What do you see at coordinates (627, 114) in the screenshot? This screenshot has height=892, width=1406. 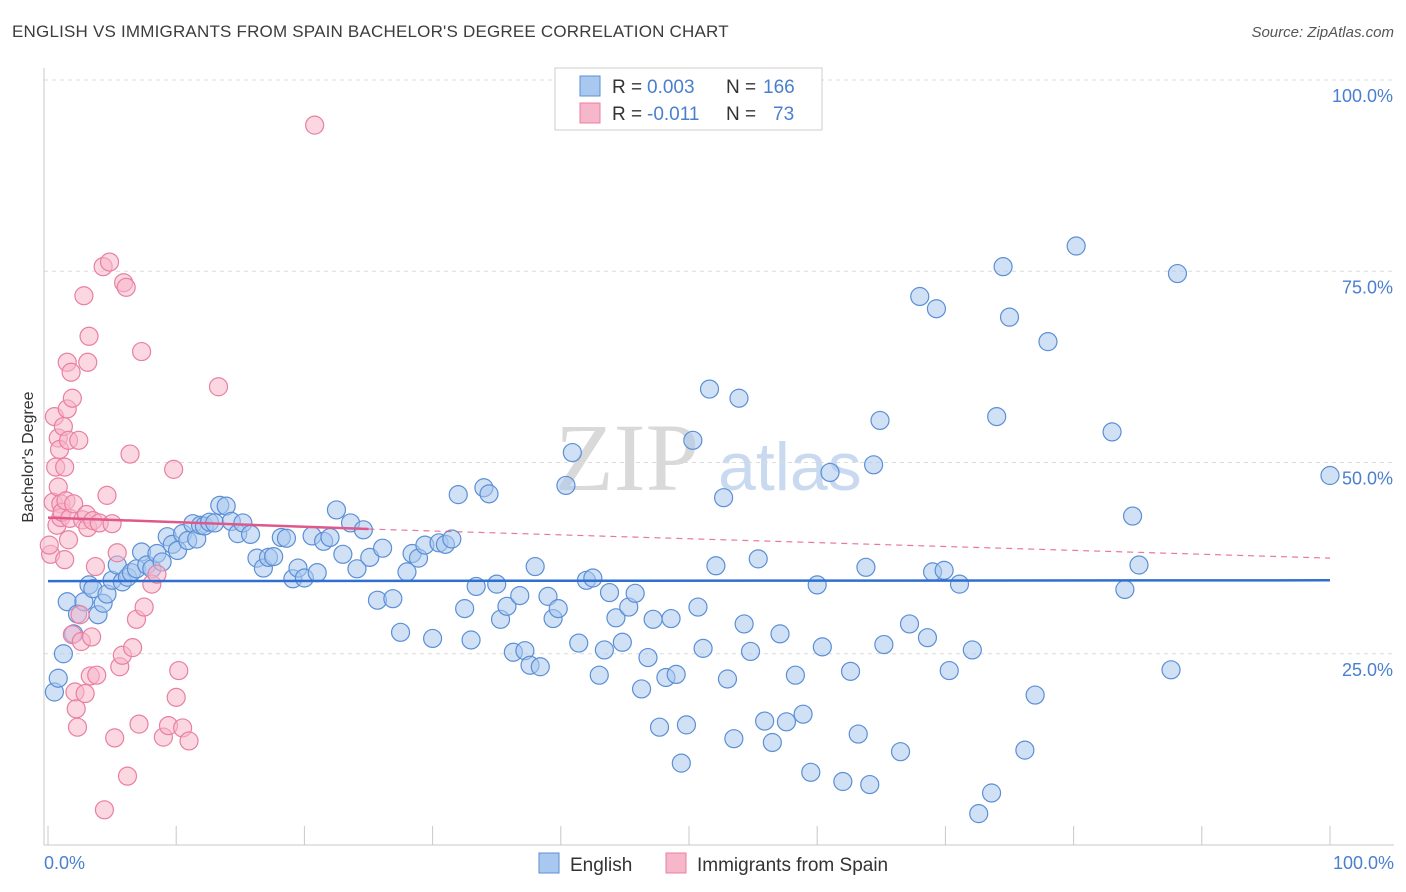 I see `legend-spain-r-label: R =` at bounding box center [627, 114].